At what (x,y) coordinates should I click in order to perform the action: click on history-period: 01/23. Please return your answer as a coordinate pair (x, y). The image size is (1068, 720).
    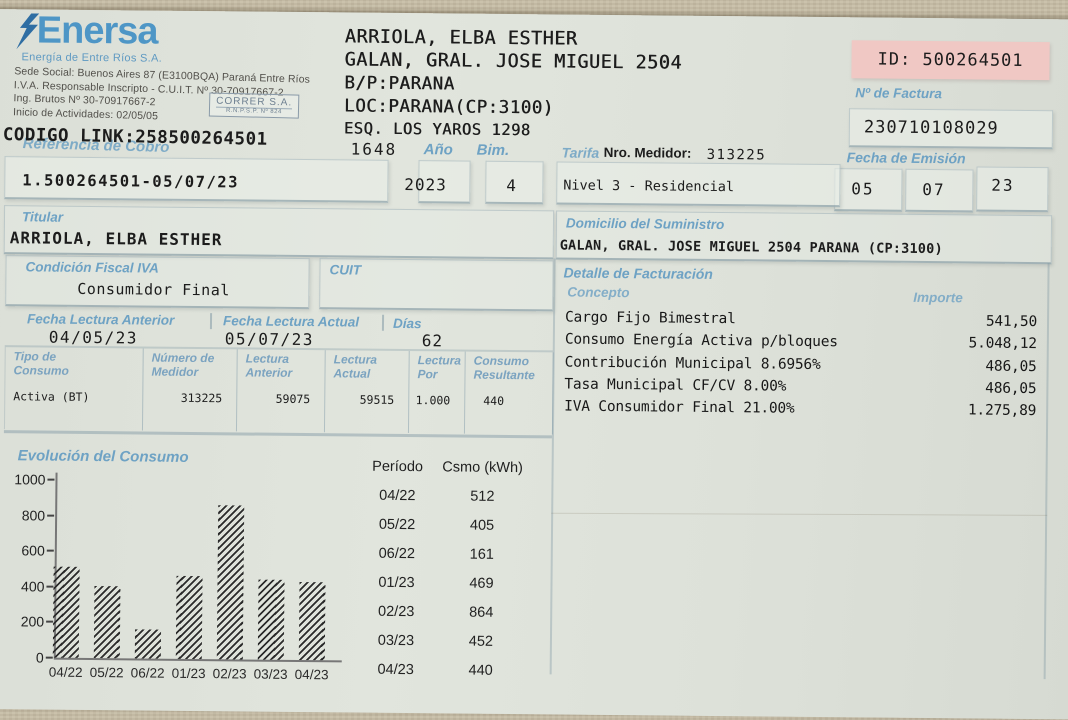
    Looking at the image, I should click on (396, 582).